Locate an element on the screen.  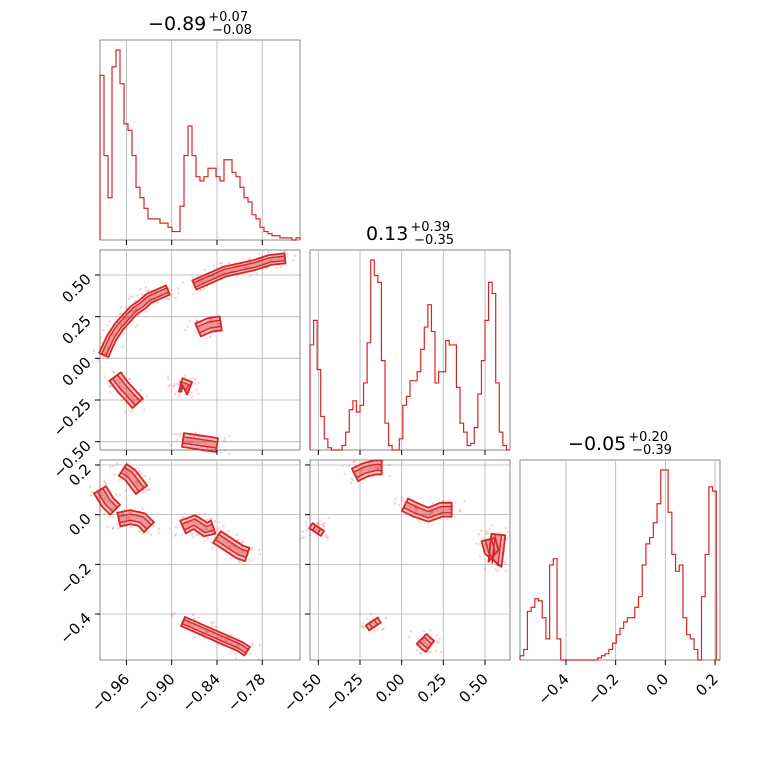
title-param-1: 0.13 +0.39 −0.35 is located at coordinates (410, 234).